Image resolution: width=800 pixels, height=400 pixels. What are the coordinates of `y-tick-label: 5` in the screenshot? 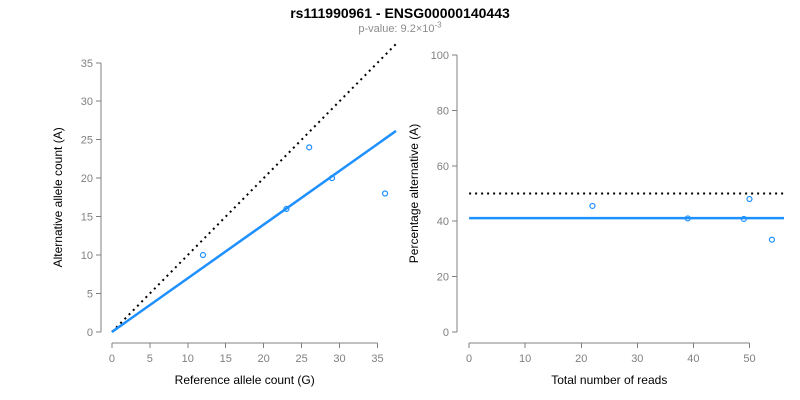 It's located at (90, 294).